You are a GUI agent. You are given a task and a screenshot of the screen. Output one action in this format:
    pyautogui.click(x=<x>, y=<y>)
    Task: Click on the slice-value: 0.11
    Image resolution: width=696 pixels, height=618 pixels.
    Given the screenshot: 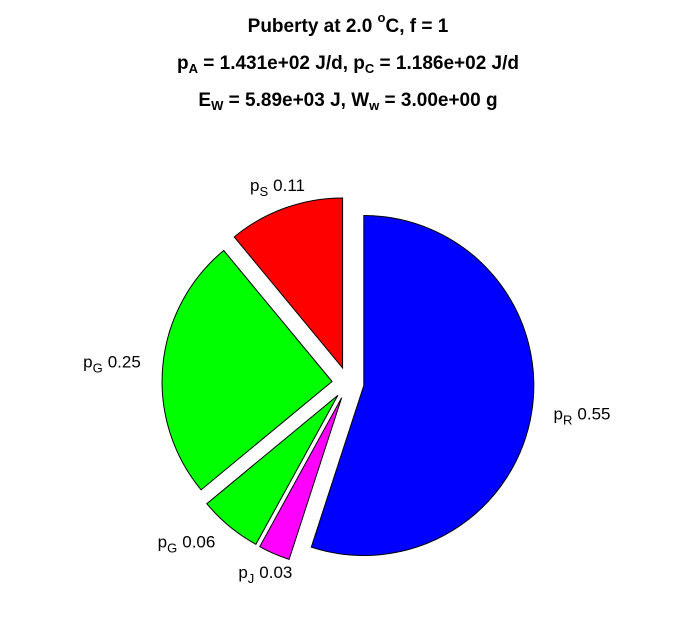 What is the action you would take?
    pyautogui.click(x=289, y=186)
    